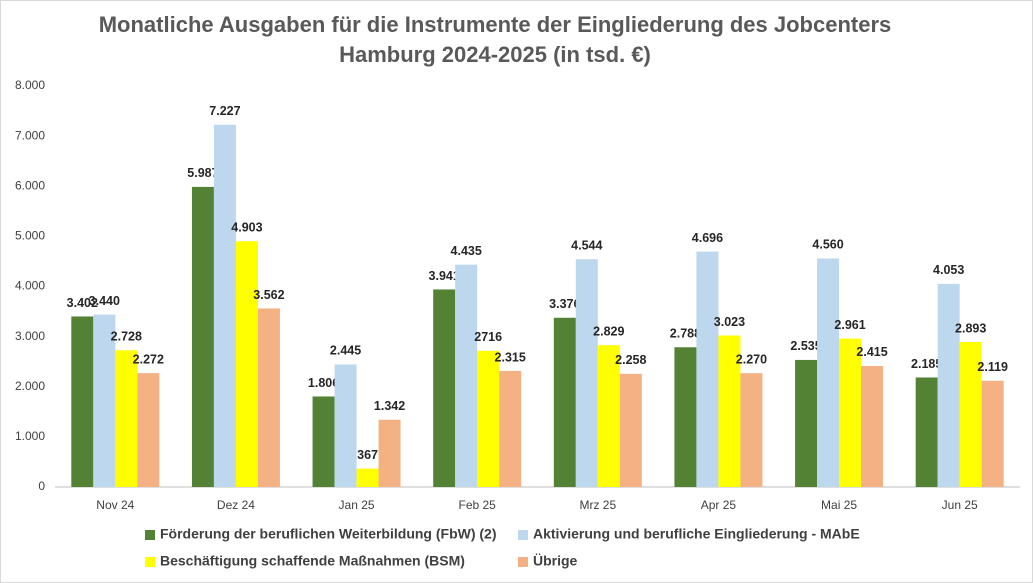 This screenshot has width=1033, height=583. I want to click on value-label: 3.402, so click(82, 303).